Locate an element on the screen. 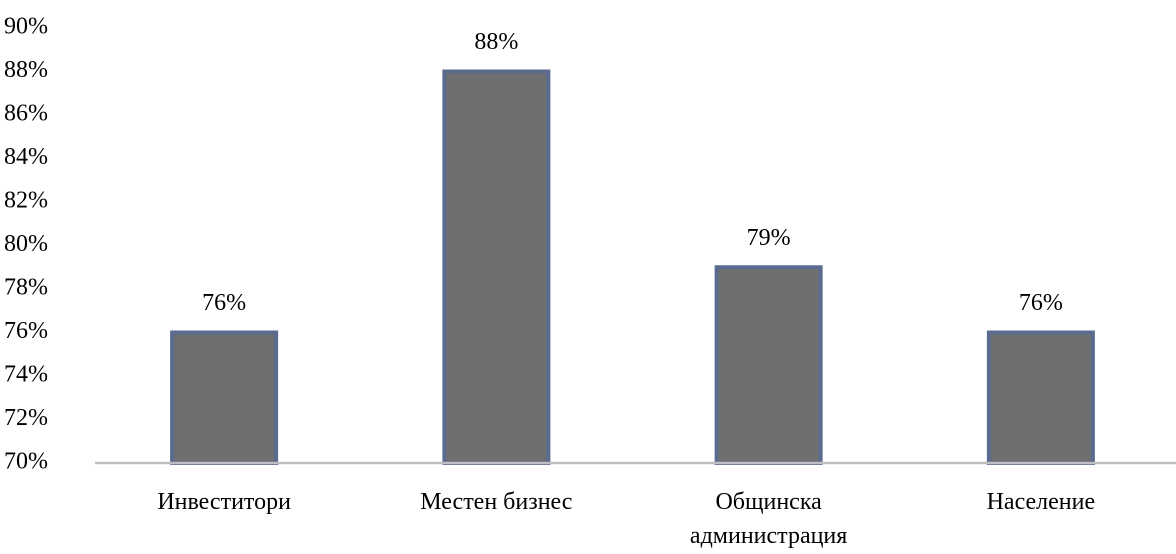  value-label: 88% is located at coordinates (496, 42).